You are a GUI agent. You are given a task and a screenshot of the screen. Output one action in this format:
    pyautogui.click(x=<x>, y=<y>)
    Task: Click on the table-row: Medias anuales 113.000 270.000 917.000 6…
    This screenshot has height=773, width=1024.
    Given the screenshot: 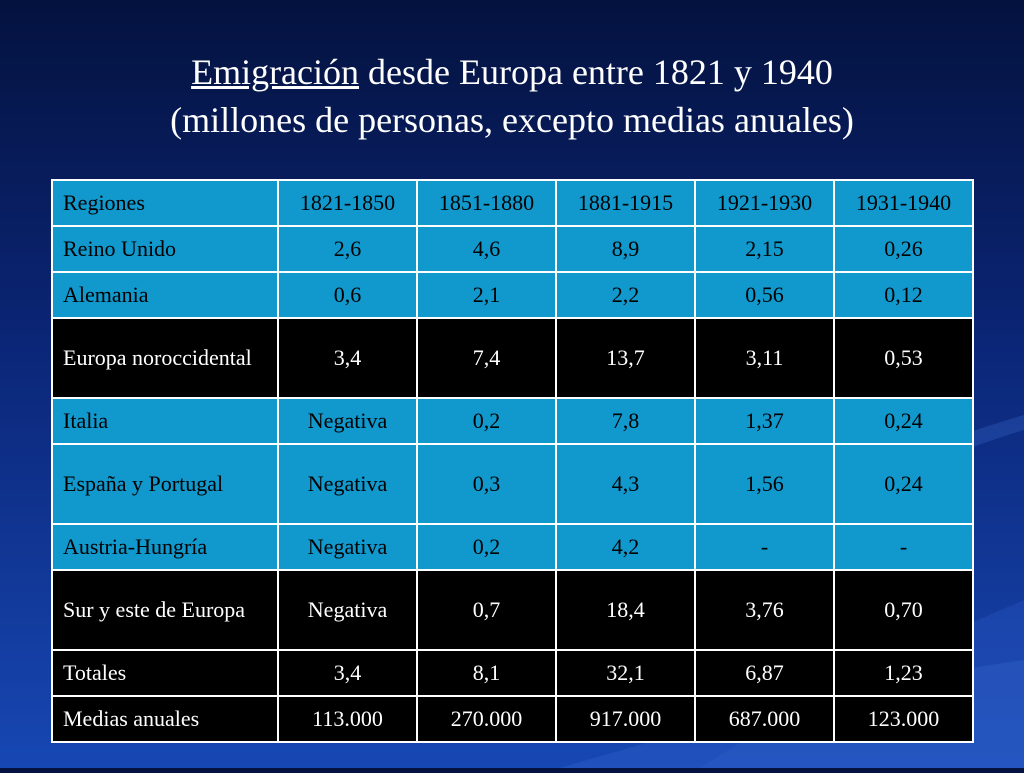 What is the action you would take?
    pyautogui.click(x=512, y=719)
    